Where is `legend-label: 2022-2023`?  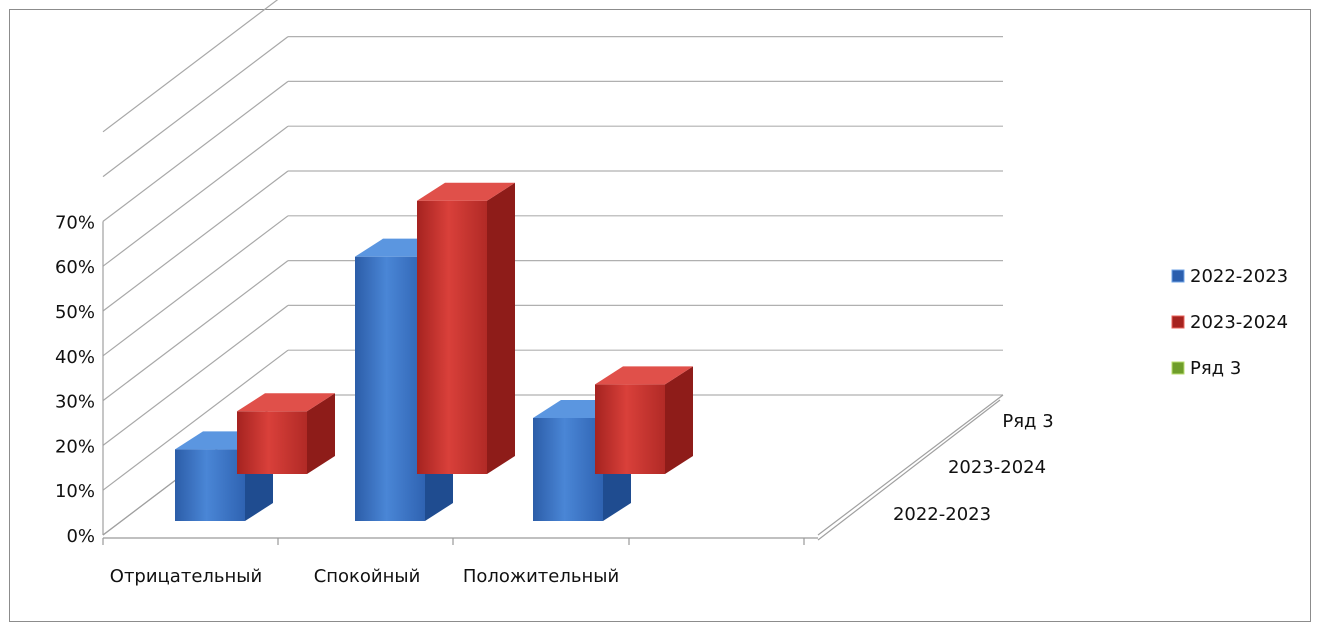
legend-label: 2022-2023 is located at coordinates (1239, 276).